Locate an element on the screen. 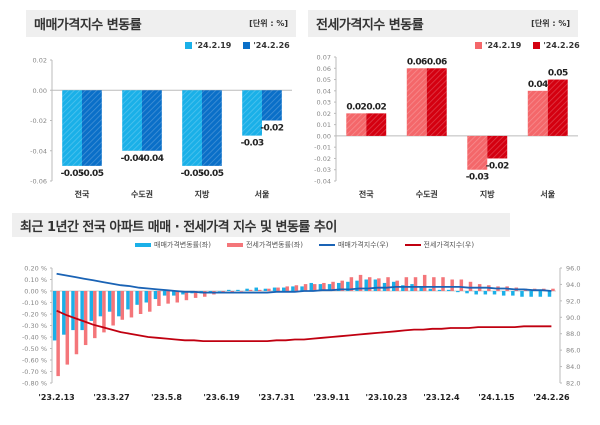  jeonse-category-label: 전국 is located at coordinates (366, 194).